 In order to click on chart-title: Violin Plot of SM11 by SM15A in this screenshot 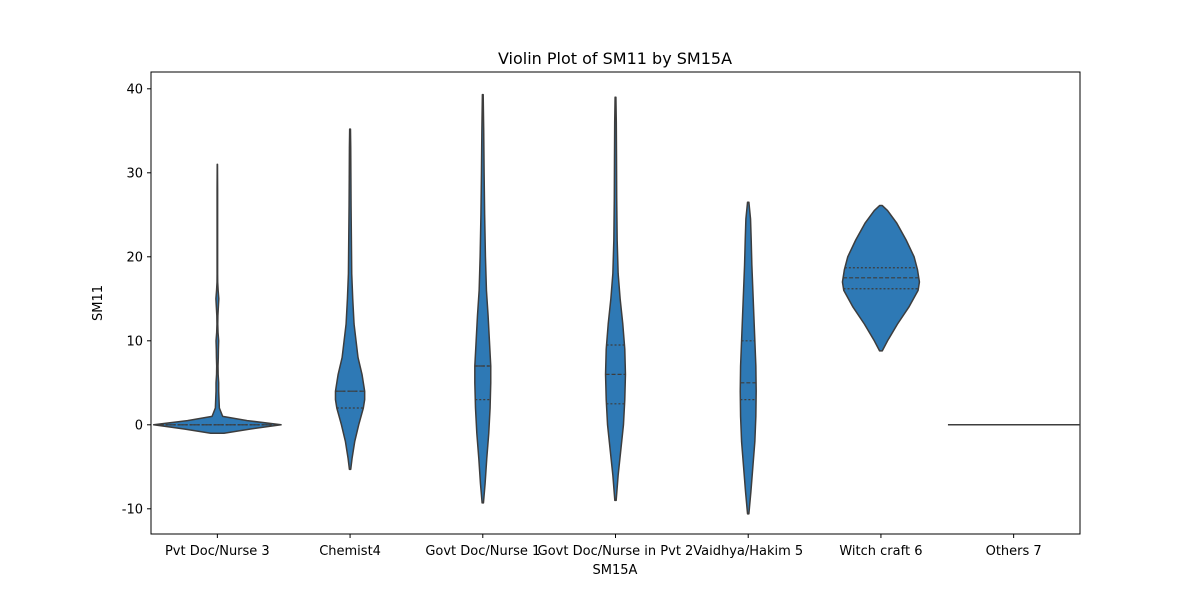, I will do `click(615, 58)`.